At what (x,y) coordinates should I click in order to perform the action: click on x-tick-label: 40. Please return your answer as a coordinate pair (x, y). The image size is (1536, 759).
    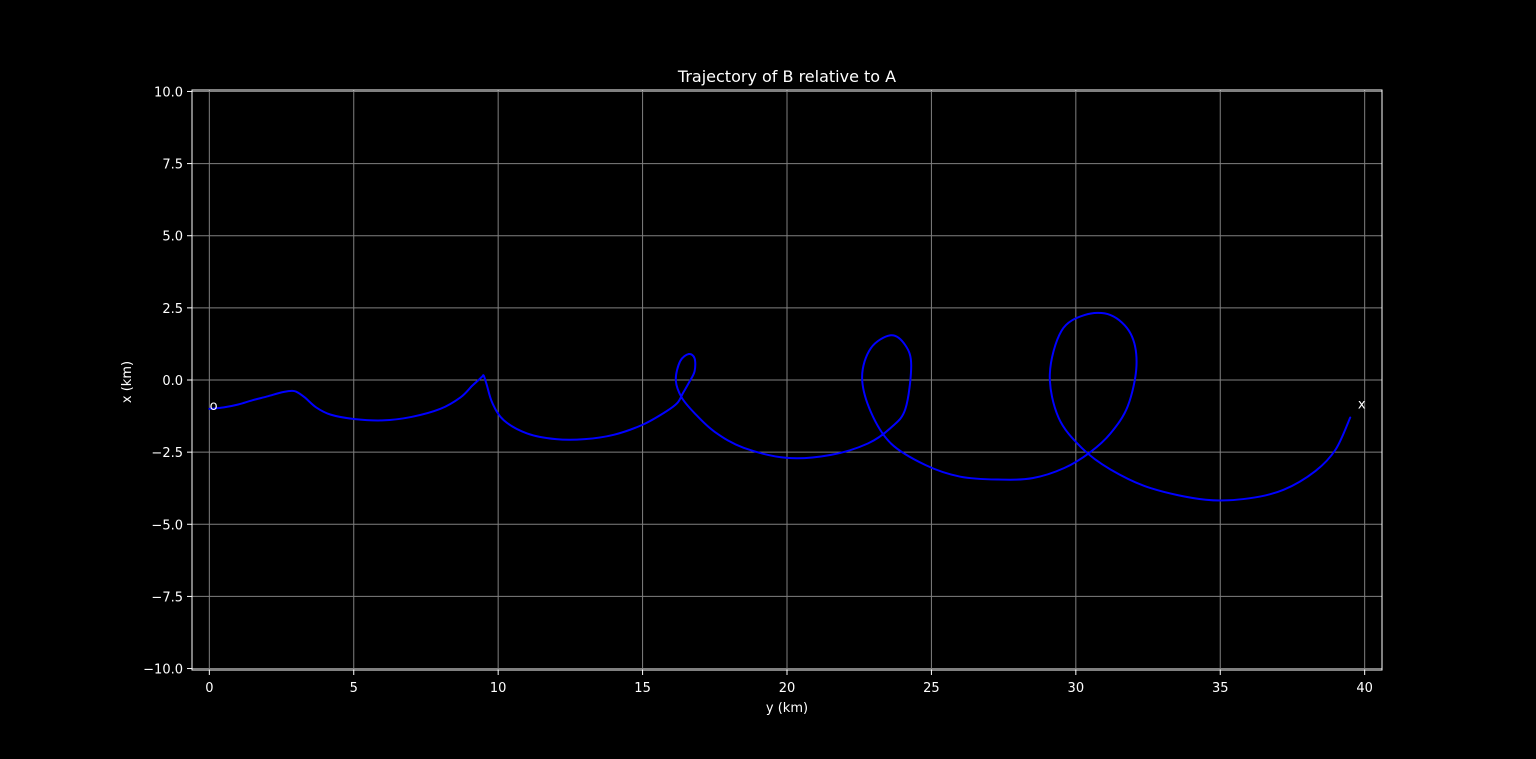
    Looking at the image, I should click on (1364, 688).